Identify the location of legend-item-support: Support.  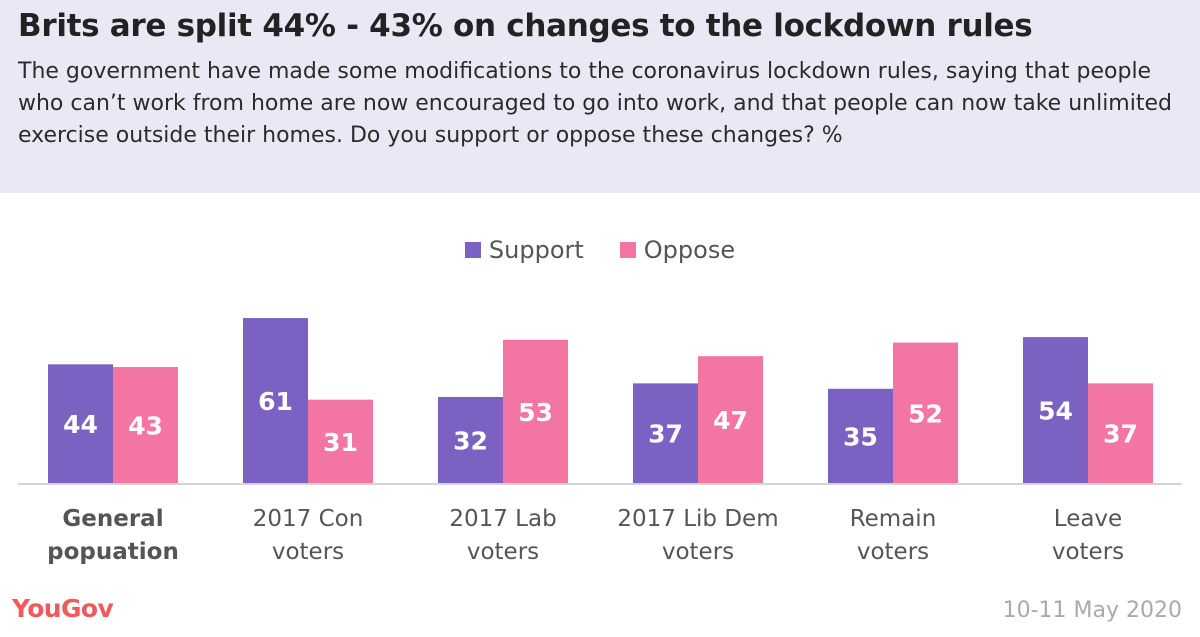
(524, 250).